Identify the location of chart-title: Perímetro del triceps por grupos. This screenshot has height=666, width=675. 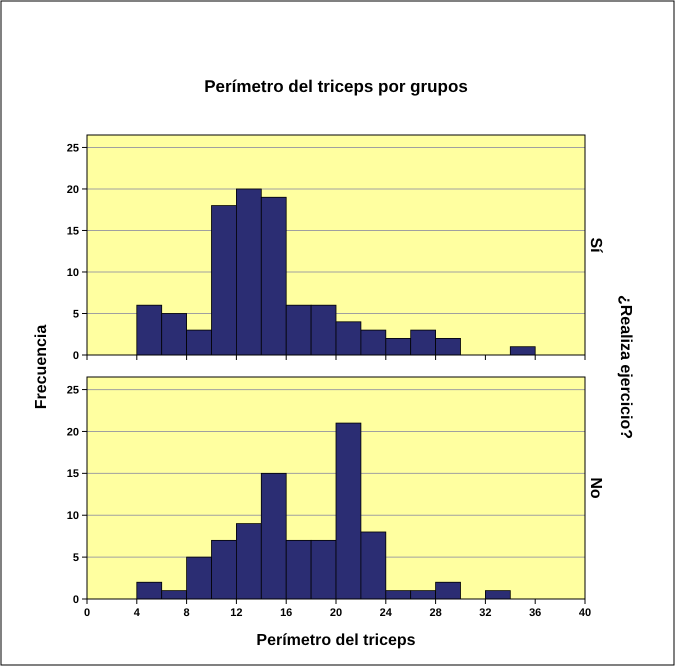
(336, 86).